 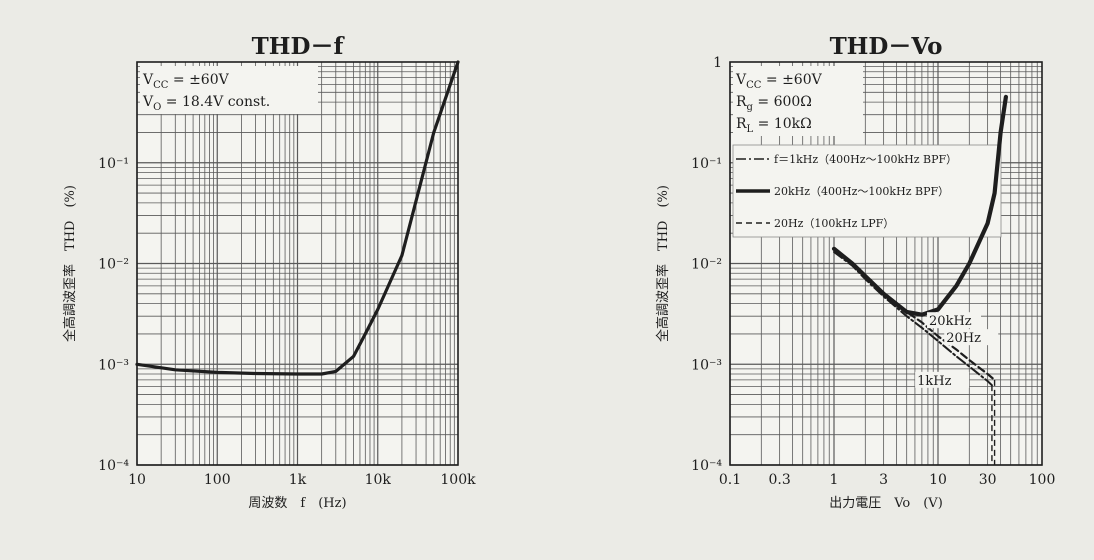 I want to click on series-line-20hz, so click(x=914, y=314).